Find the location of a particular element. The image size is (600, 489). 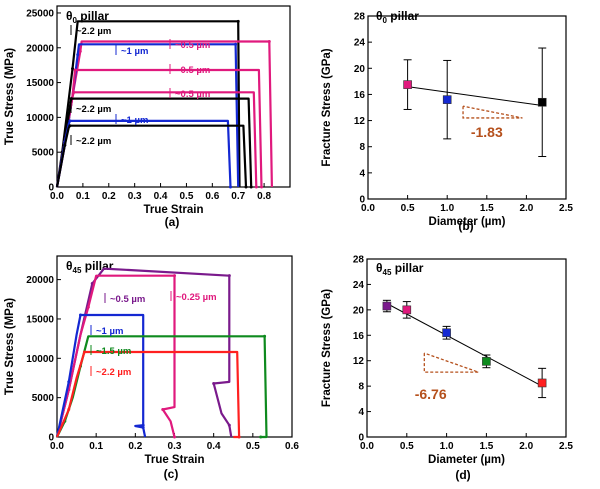

size-annotation: ~0.25 µm is located at coordinates (196, 297).